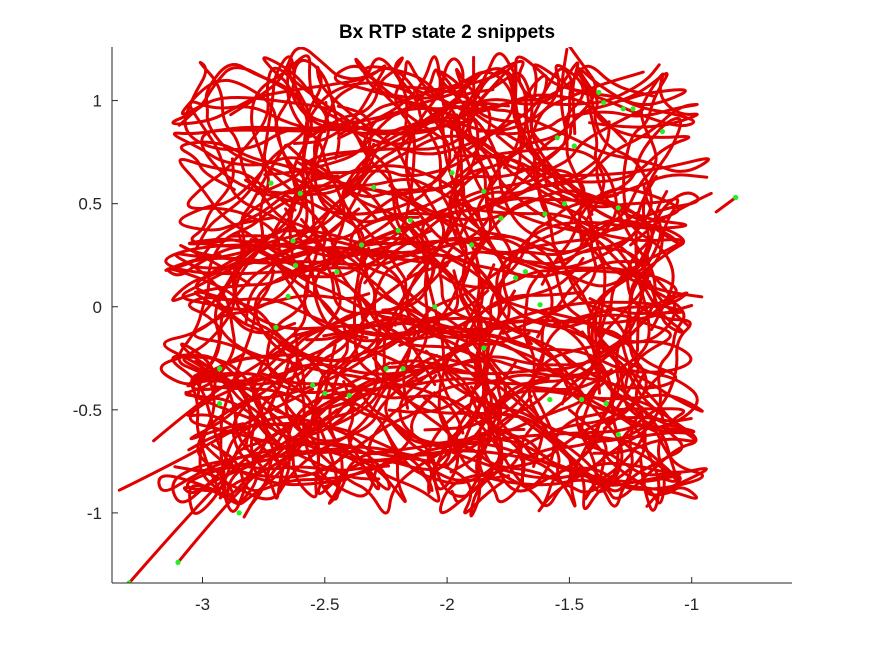  I want to click on y-tick-label: 1, so click(97, 101).